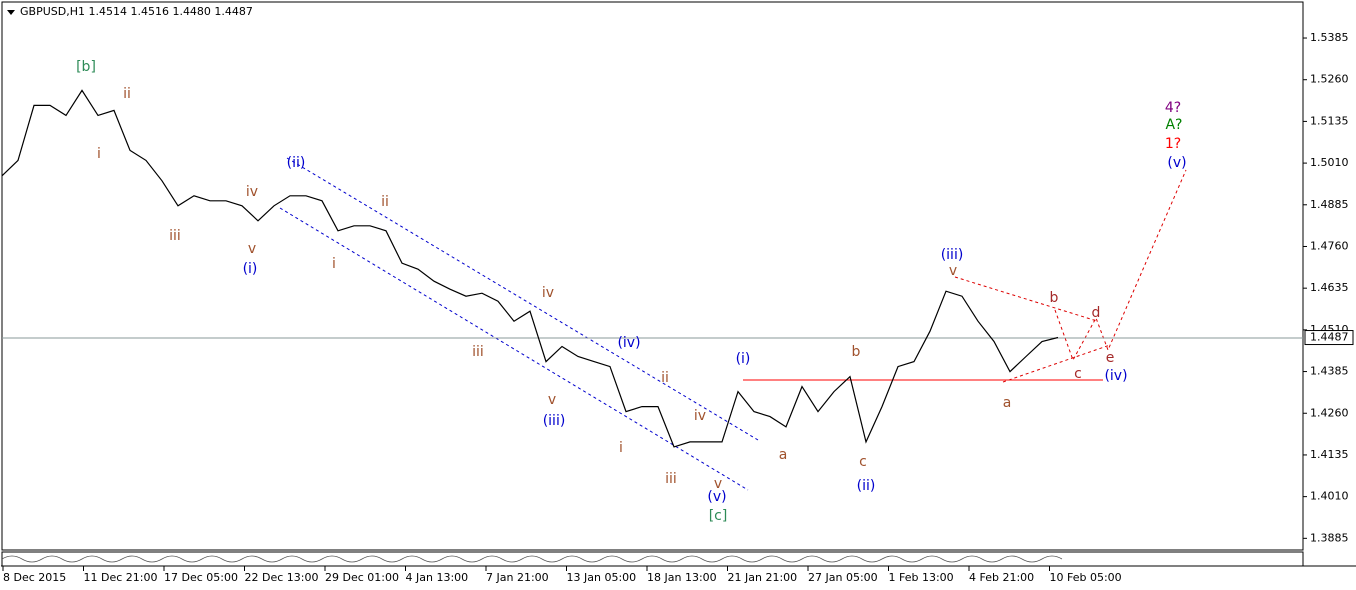  I want to click on wave-label: A?, so click(1173, 125).